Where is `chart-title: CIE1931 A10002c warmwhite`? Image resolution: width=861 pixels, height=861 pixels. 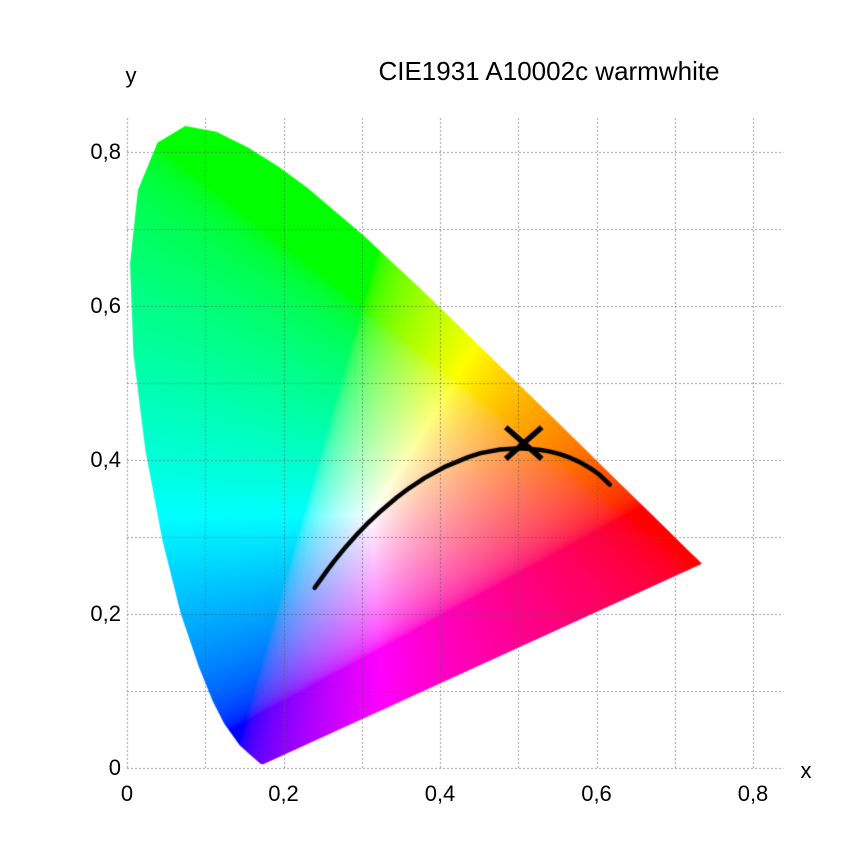 chart-title: CIE1931 A10002c warmwhite is located at coordinates (549, 71).